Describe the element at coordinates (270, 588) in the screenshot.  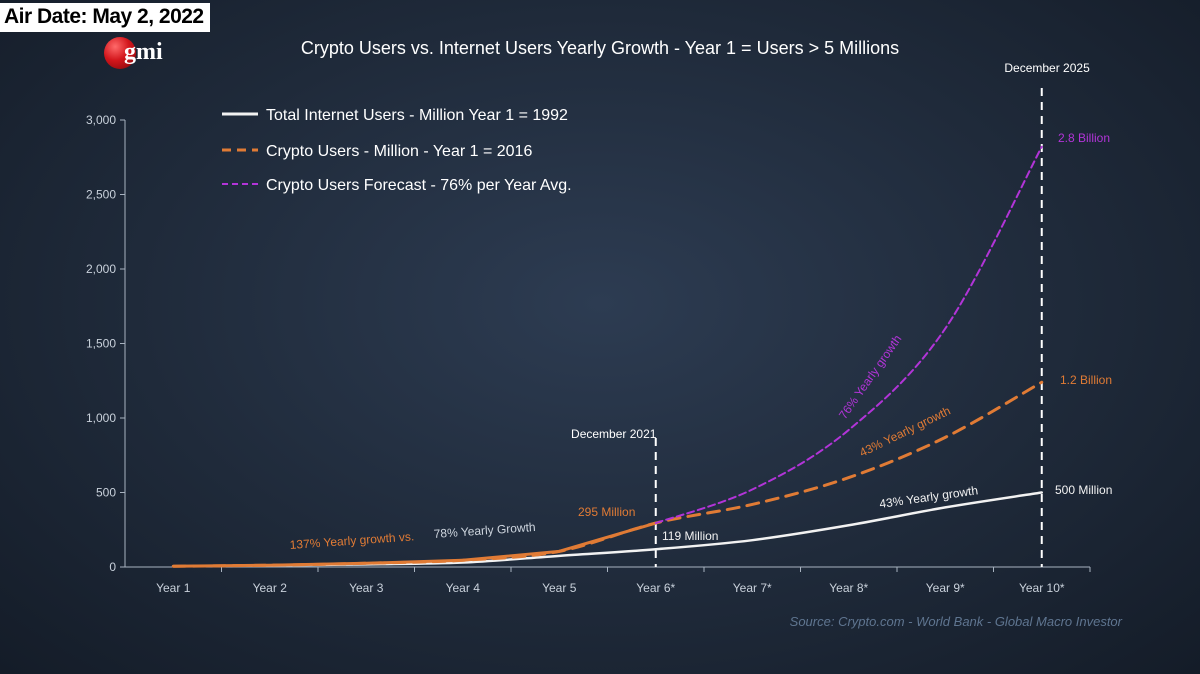
I see `x-tick-label: Year 2` at that location.